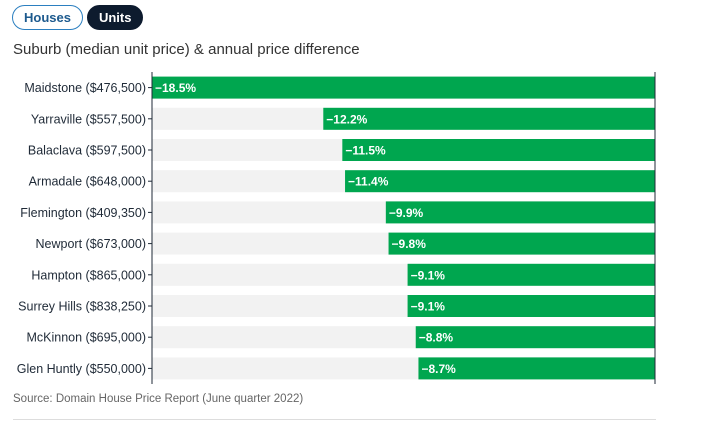 The width and height of the screenshot is (710, 423). What do you see at coordinates (368, 182) in the screenshot?
I see `data-label: −11.4%` at bounding box center [368, 182].